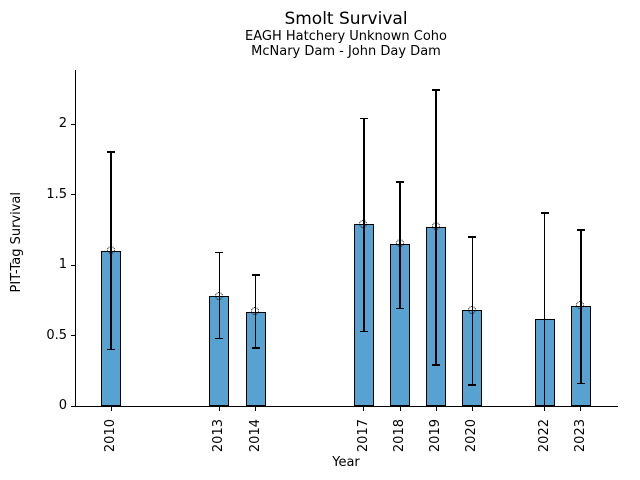  I want to click on error-cap-top-2010, so click(111, 152).